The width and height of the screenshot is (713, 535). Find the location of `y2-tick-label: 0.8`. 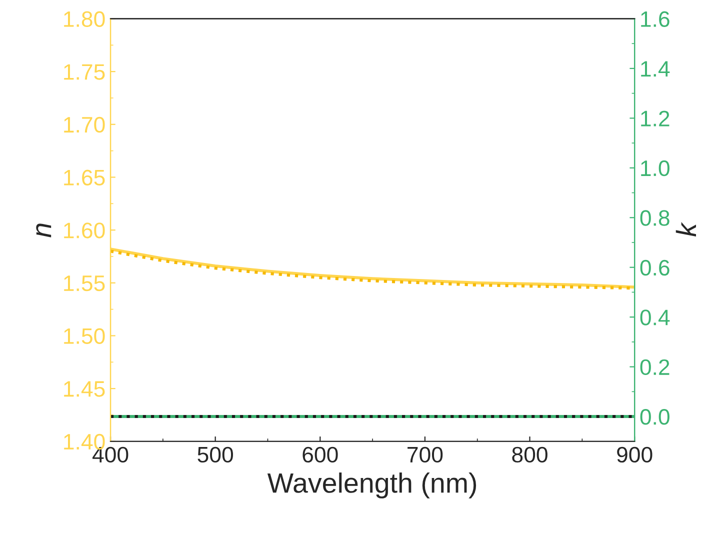

y2-tick-label: 0.8 is located at coordinates (655, 218).